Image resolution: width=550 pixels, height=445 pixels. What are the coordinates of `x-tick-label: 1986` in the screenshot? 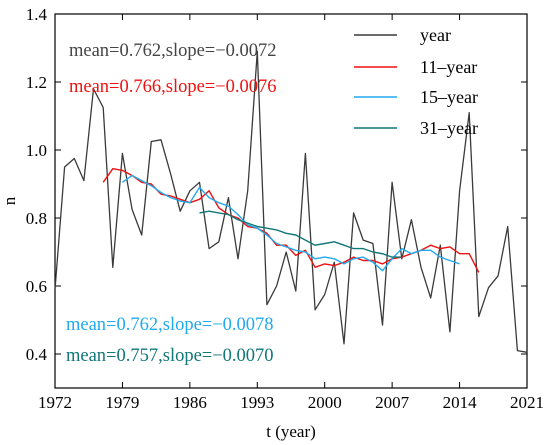 It's located at (190, 402).